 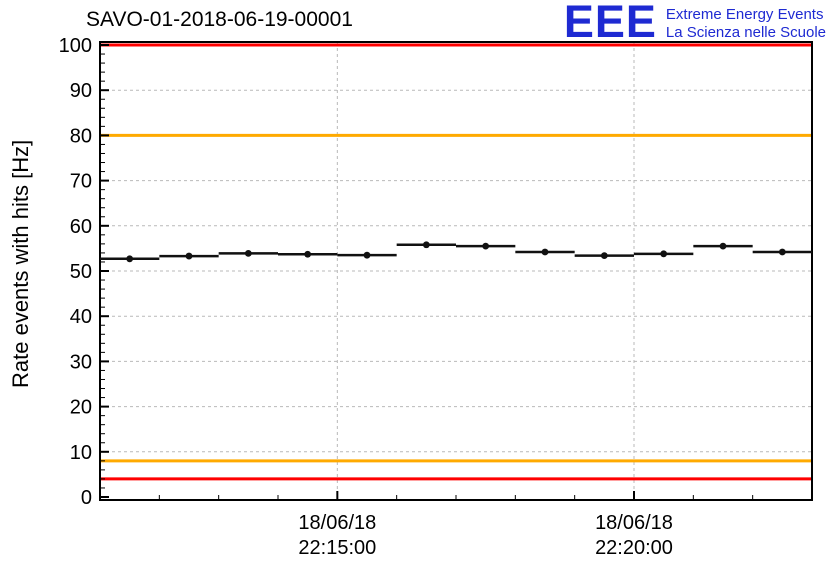 What do you see at coordinates (81, 227) in the screenshot?
I see `y-tick-label: 60` at bounding box center [81, 227].